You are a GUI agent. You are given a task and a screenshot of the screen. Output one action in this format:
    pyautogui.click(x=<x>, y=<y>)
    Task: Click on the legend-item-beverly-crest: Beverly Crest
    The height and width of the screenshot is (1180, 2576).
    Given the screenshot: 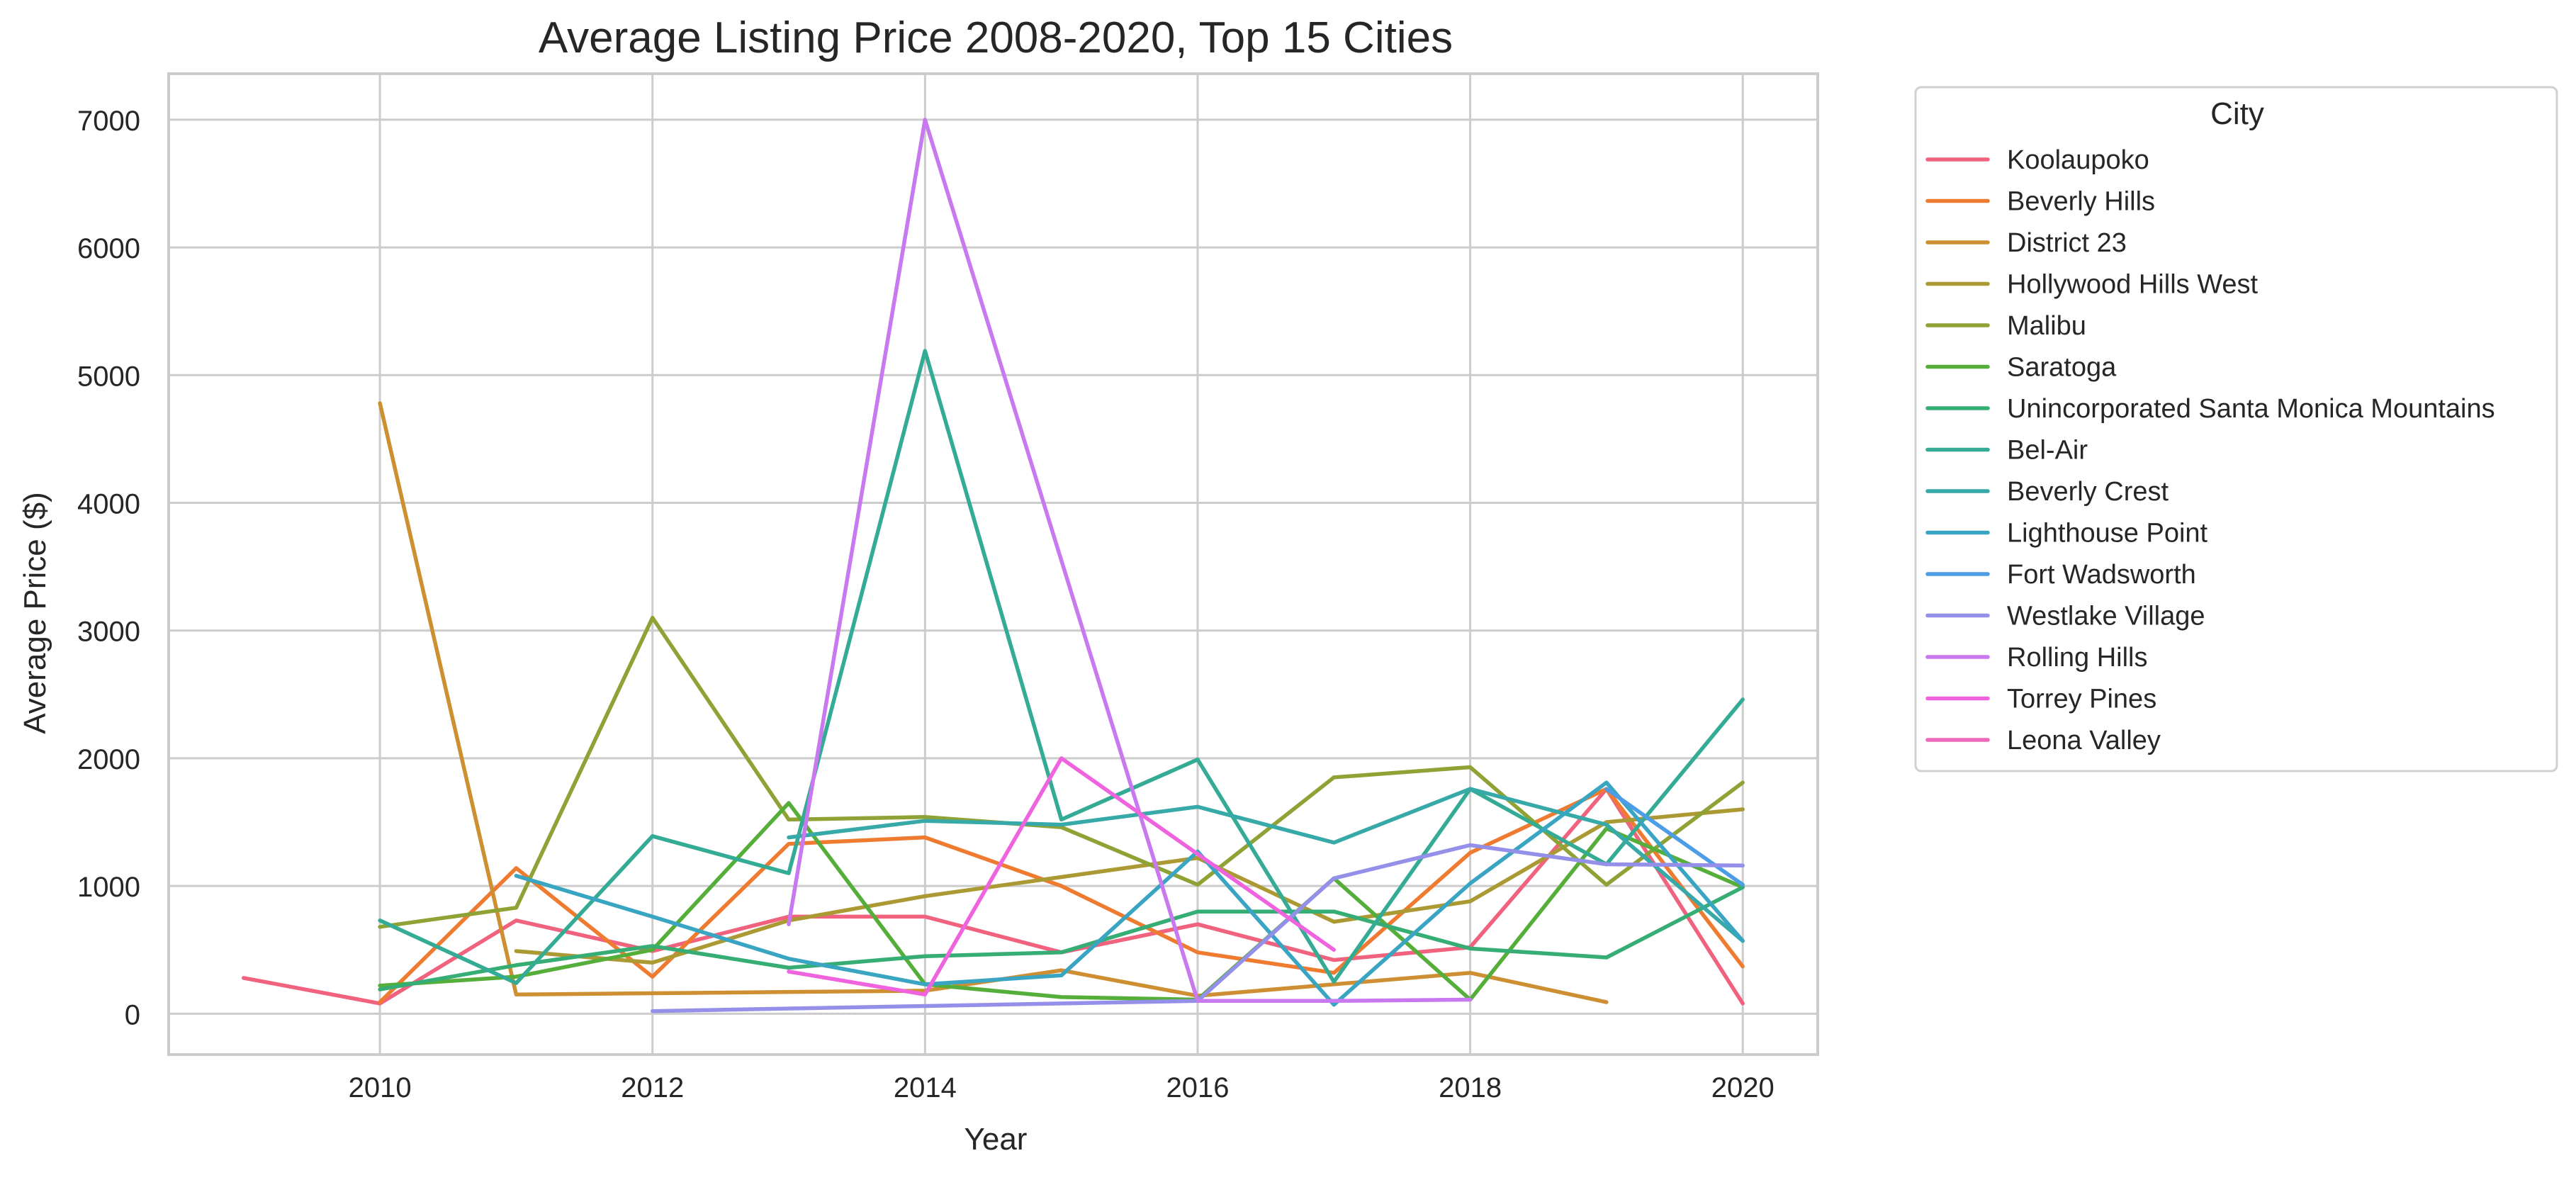 What is the action you would take?
    pyautogui.click(x=2047, y=492)
    